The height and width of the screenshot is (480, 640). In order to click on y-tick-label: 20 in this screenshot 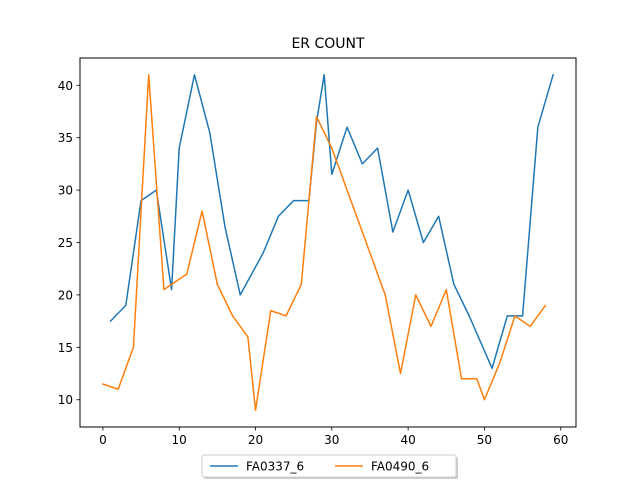, I will do `click(65, 295)`.